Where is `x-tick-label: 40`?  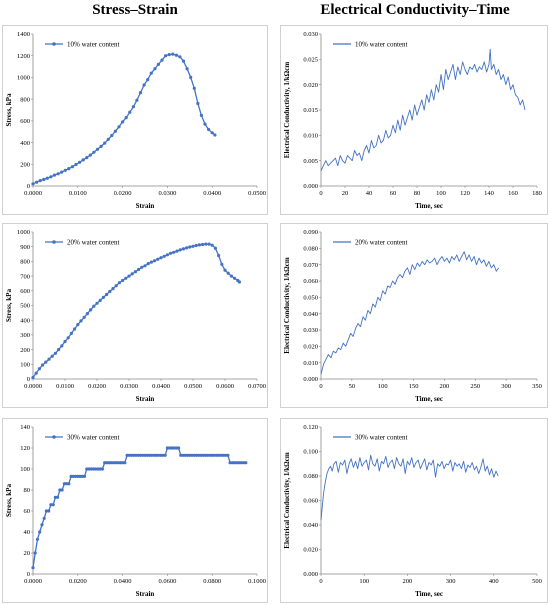
x-tick-label: 40 is located at coordinates (369, 193).